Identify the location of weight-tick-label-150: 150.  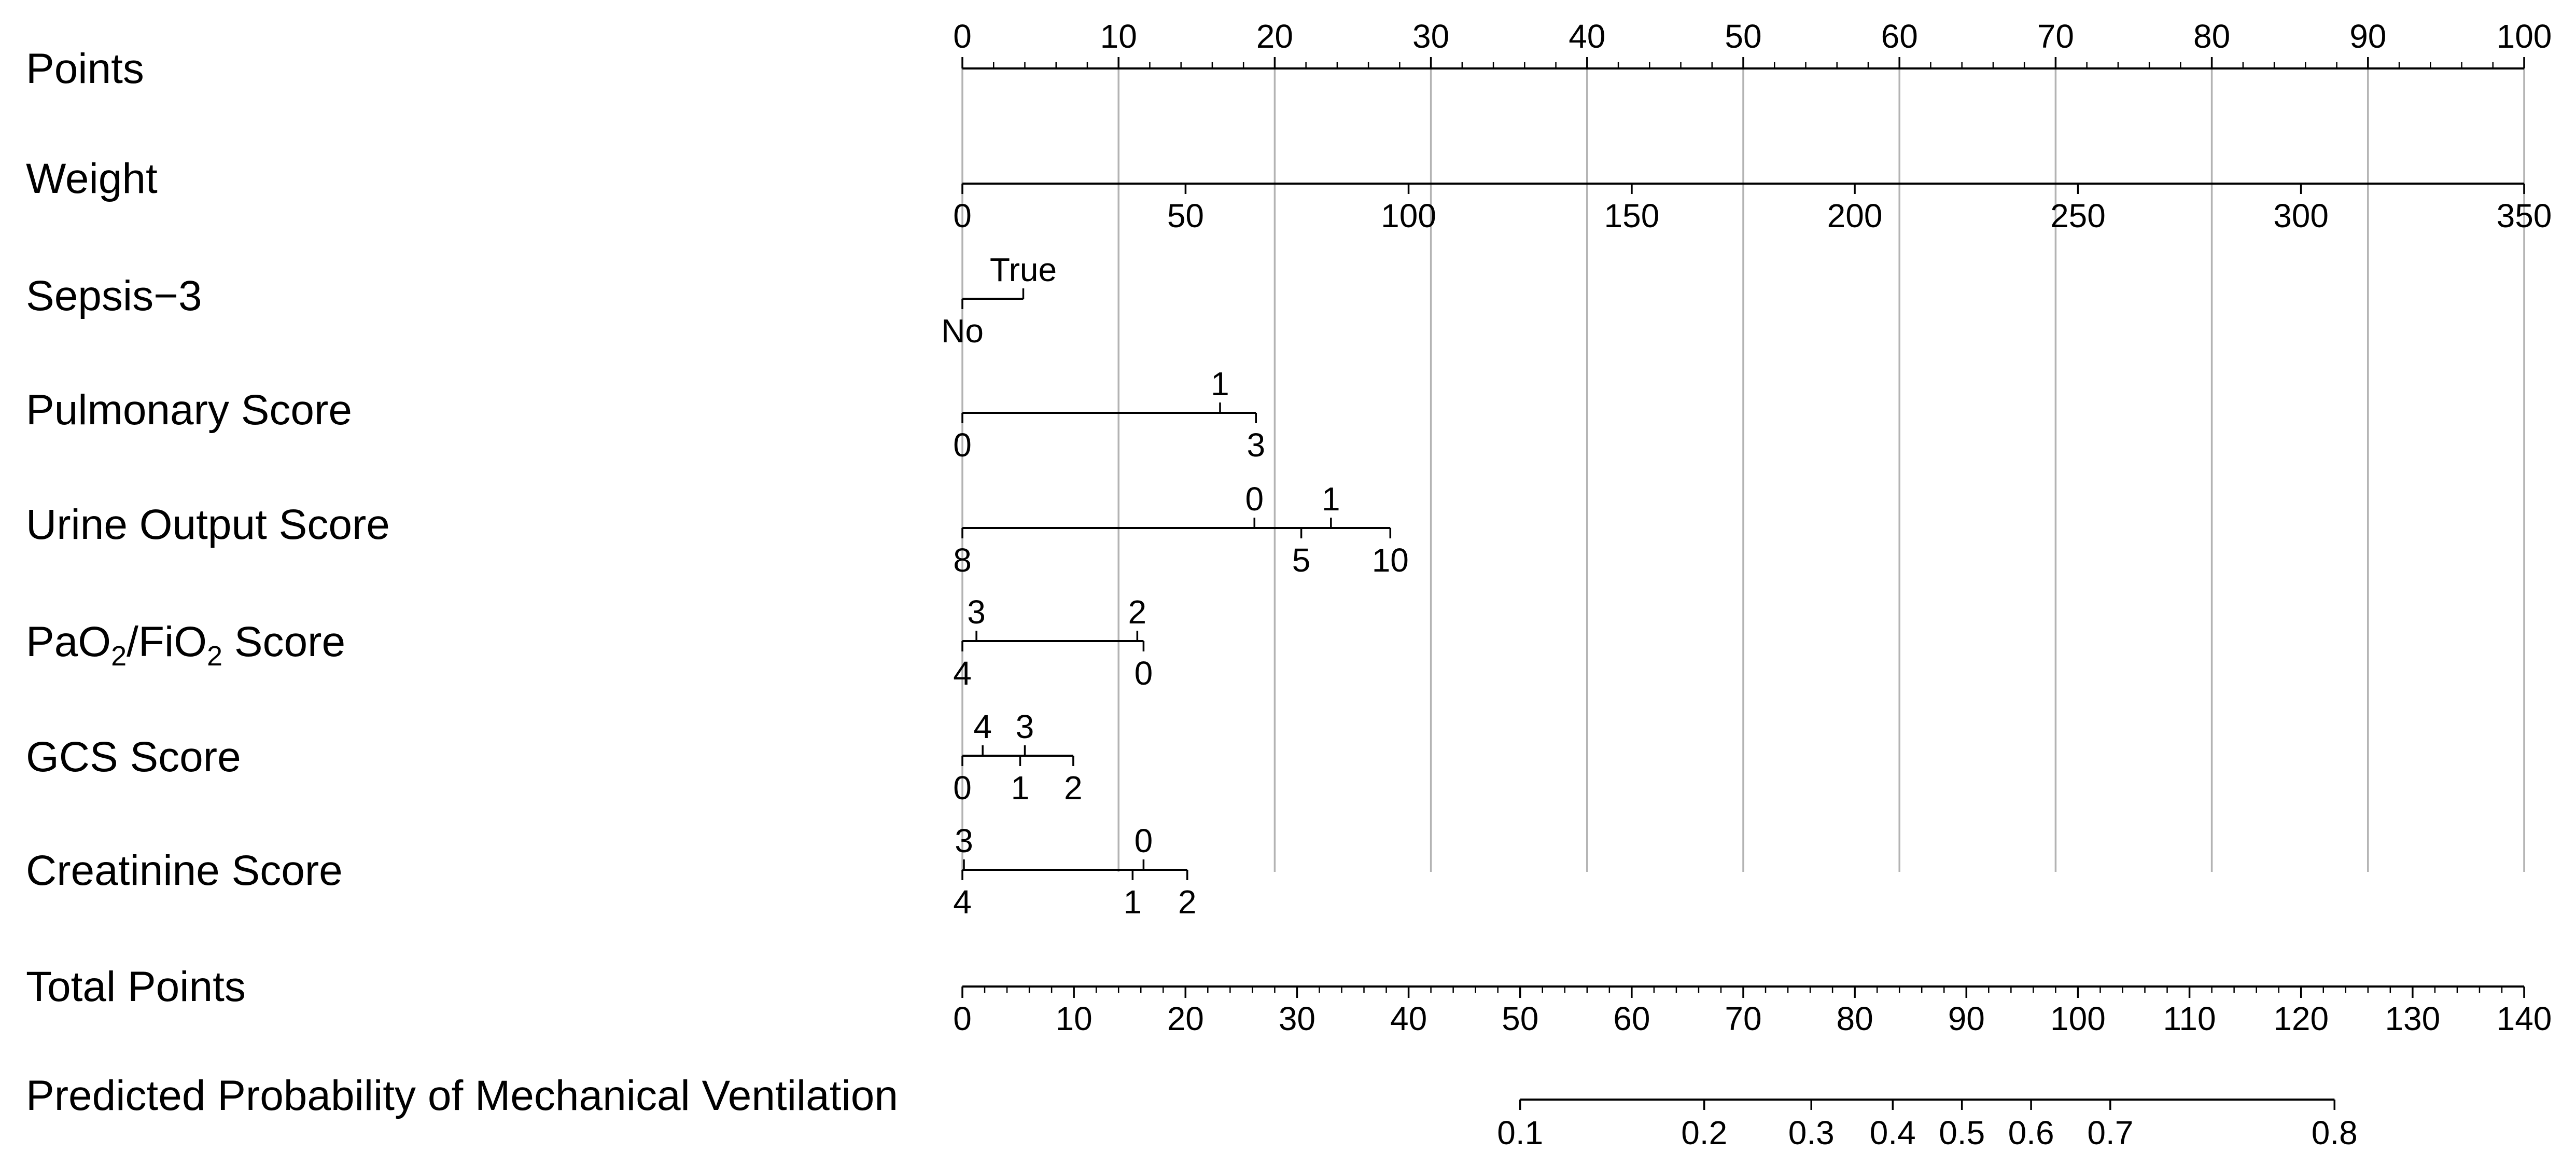
(1632, 216).